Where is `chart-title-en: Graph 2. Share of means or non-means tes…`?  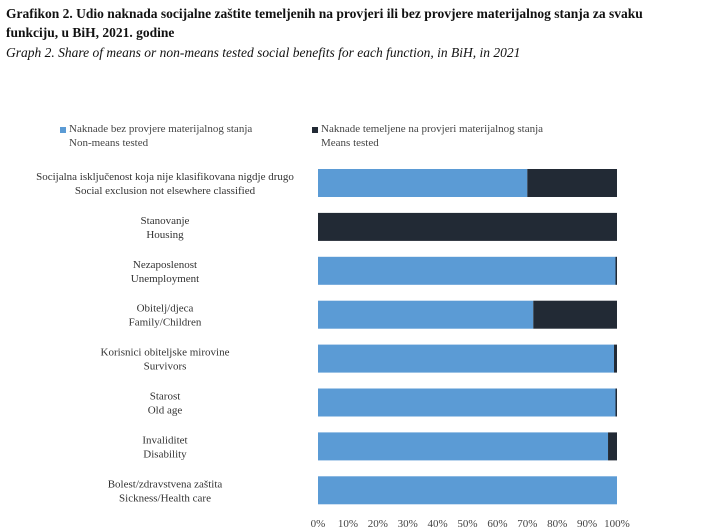
chart-title-en: Graph 2. Share of means or non-means tes… is located at coordinates (263, 52).